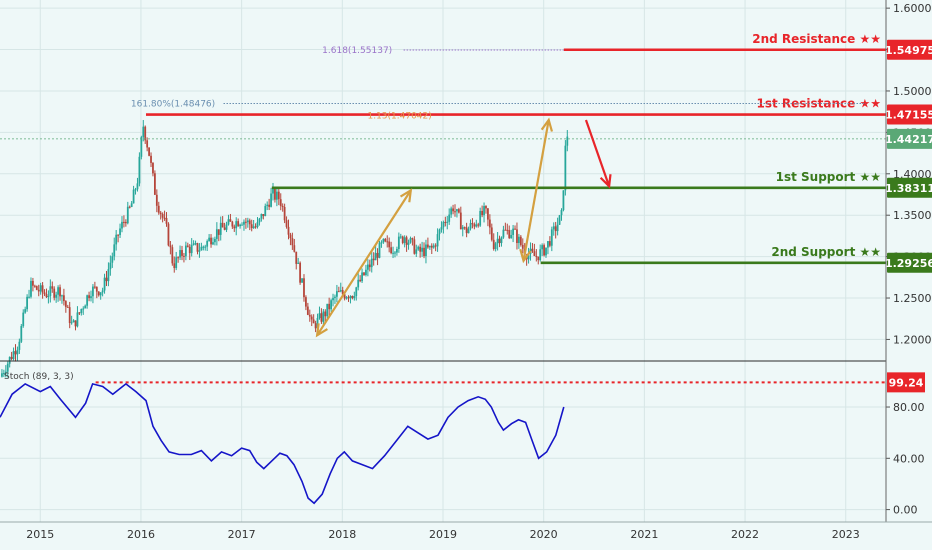 The image size is (932, 550). What do you see at coordinates (342, 534) in the screenshot?
I see `x-tick-label: 2018` at bounding box center [342, 534].